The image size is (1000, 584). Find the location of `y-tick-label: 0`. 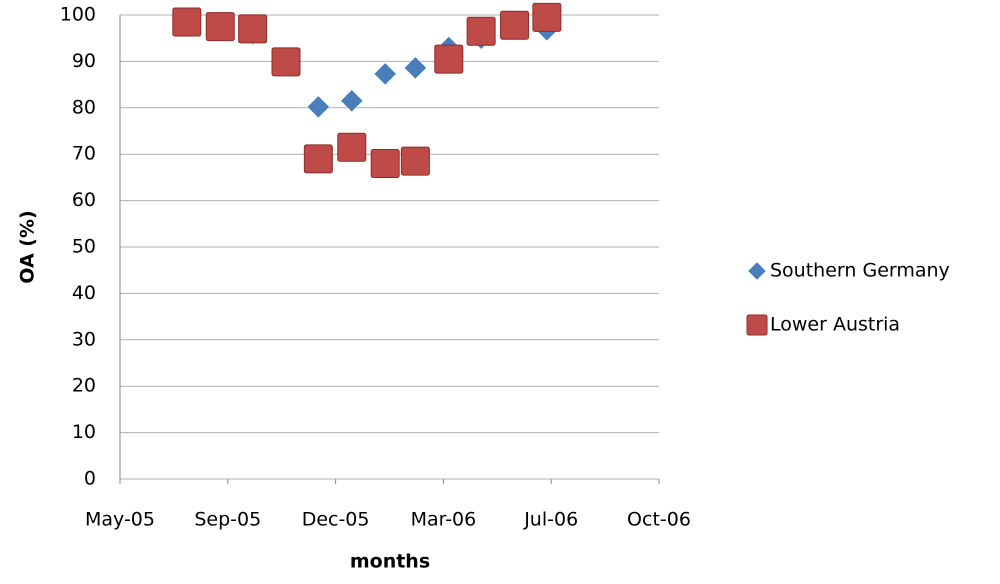

y-tick-label: 0 is located at coordinates (90, 479).